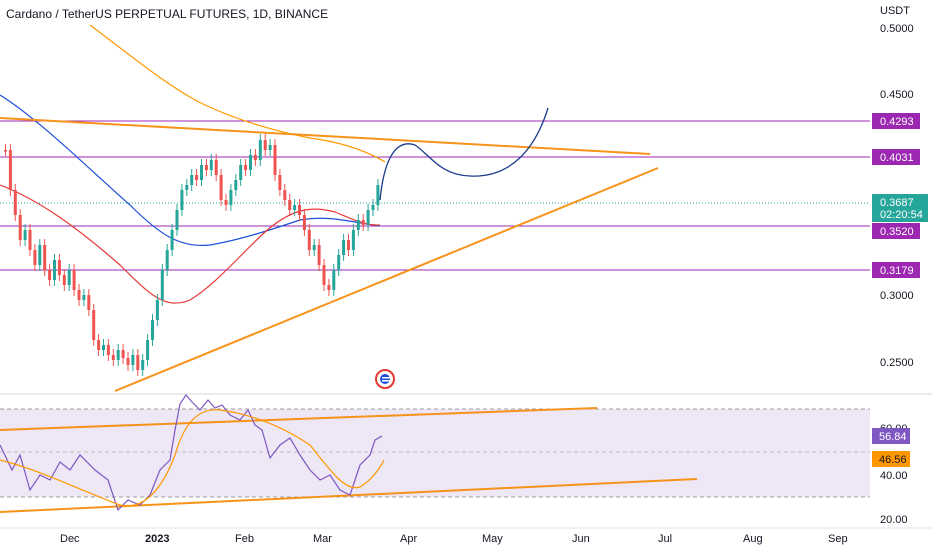  I want to click on country-flag-icon, so click(385, 379).